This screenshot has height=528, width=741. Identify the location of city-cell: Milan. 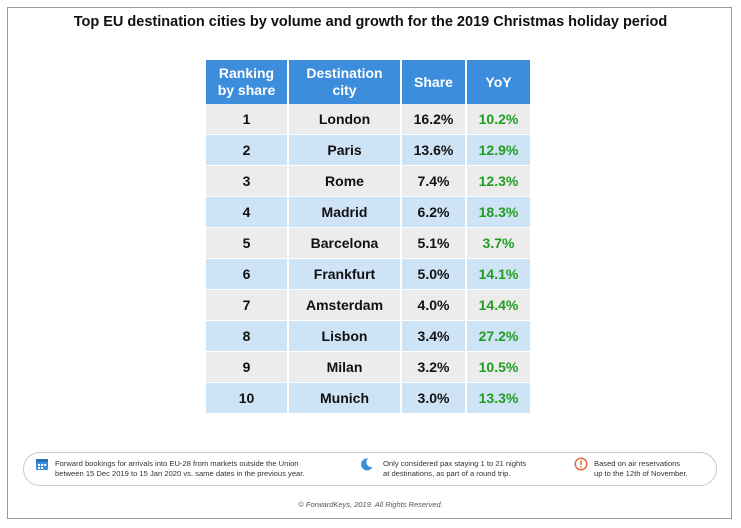
(344, 367).